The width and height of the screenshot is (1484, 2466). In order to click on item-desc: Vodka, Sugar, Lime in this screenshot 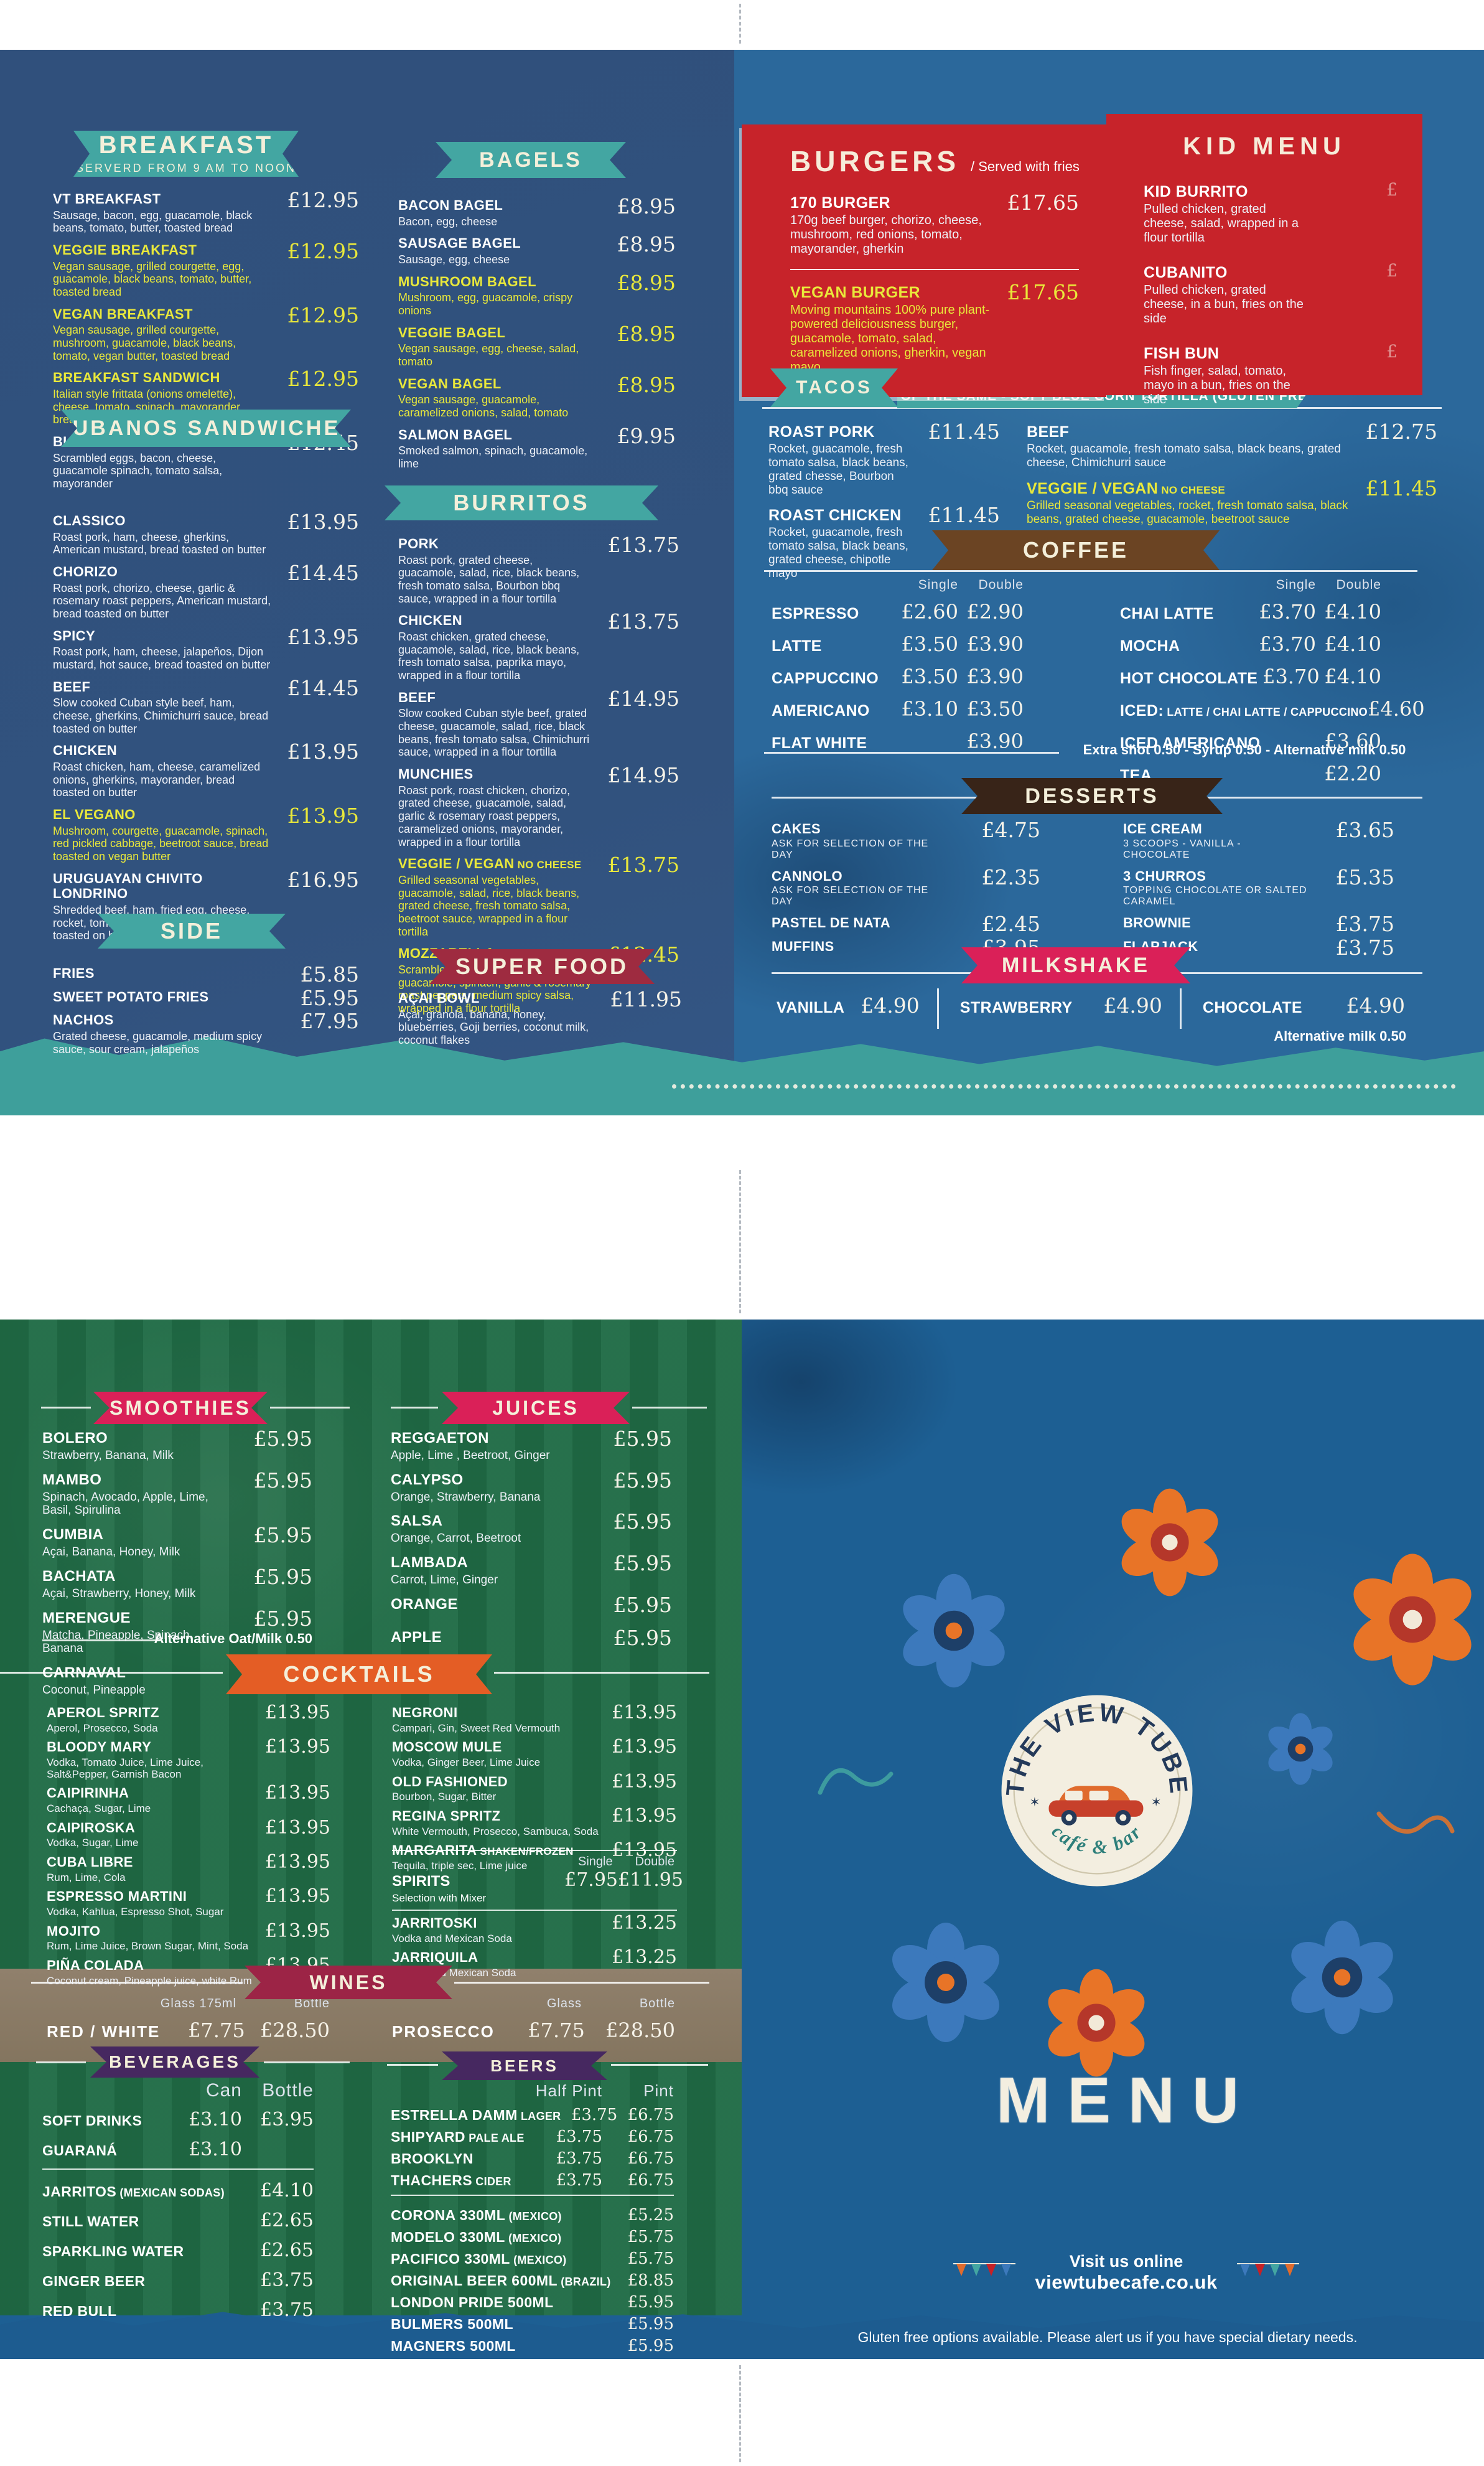, I will do `click(93, 1843)`.